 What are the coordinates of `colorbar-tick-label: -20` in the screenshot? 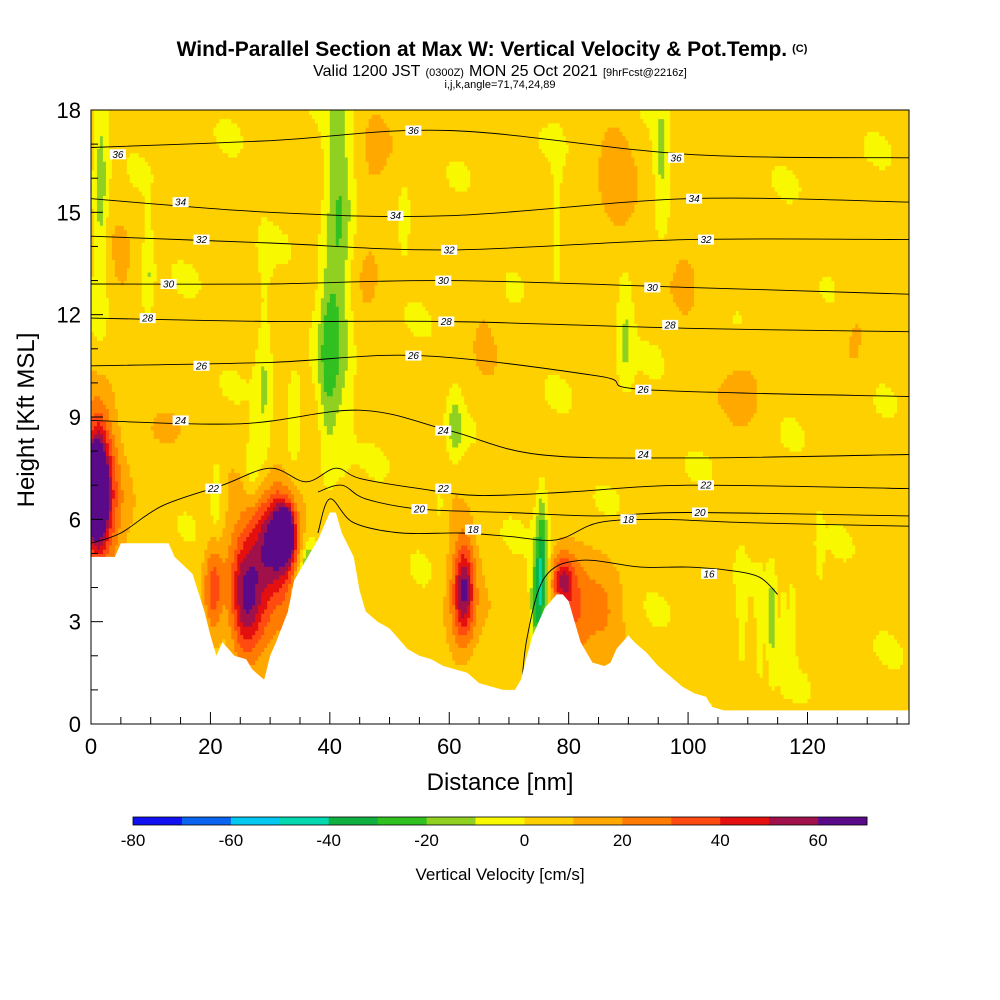 It's located at (426, 840).